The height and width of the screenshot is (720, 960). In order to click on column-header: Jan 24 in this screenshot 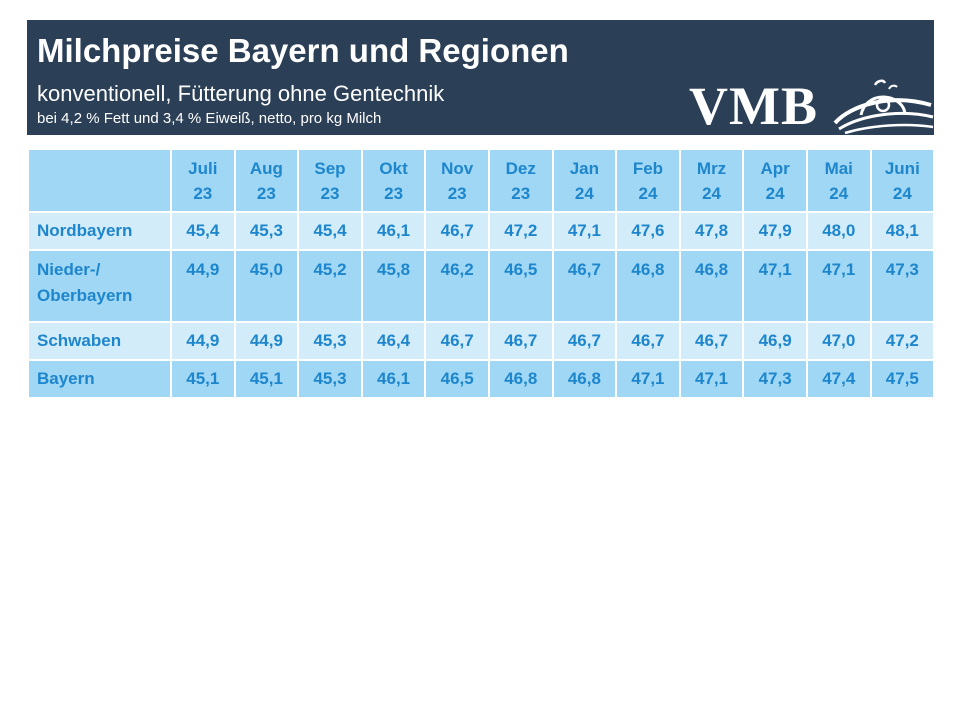, I will do `click(584, 180)`.